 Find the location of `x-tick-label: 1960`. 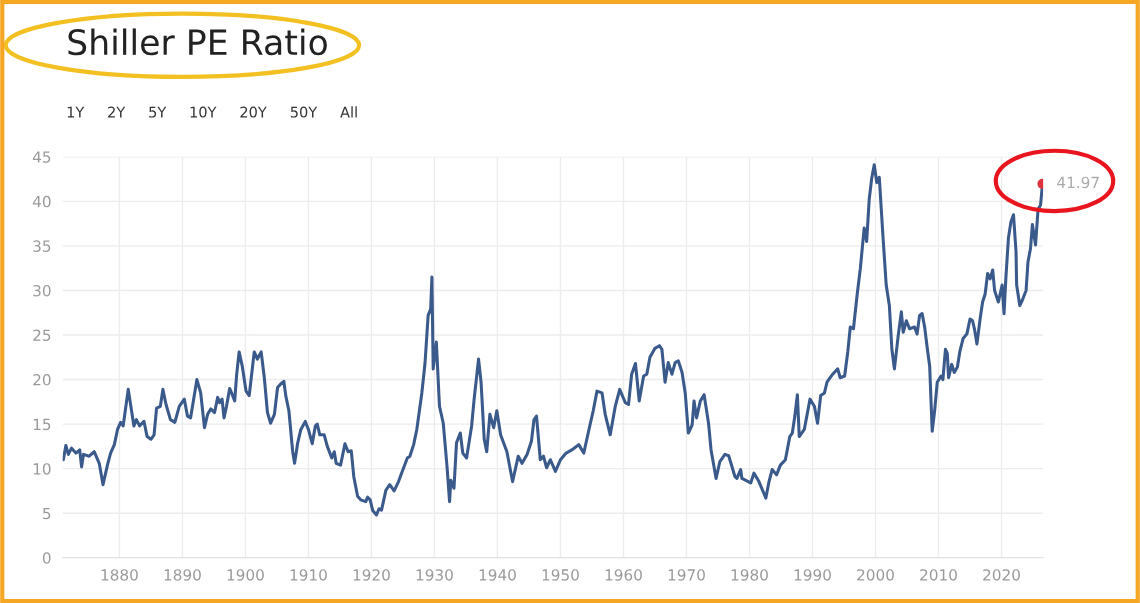

x-tick-label: 1960 is located at coordinates (623, 575).